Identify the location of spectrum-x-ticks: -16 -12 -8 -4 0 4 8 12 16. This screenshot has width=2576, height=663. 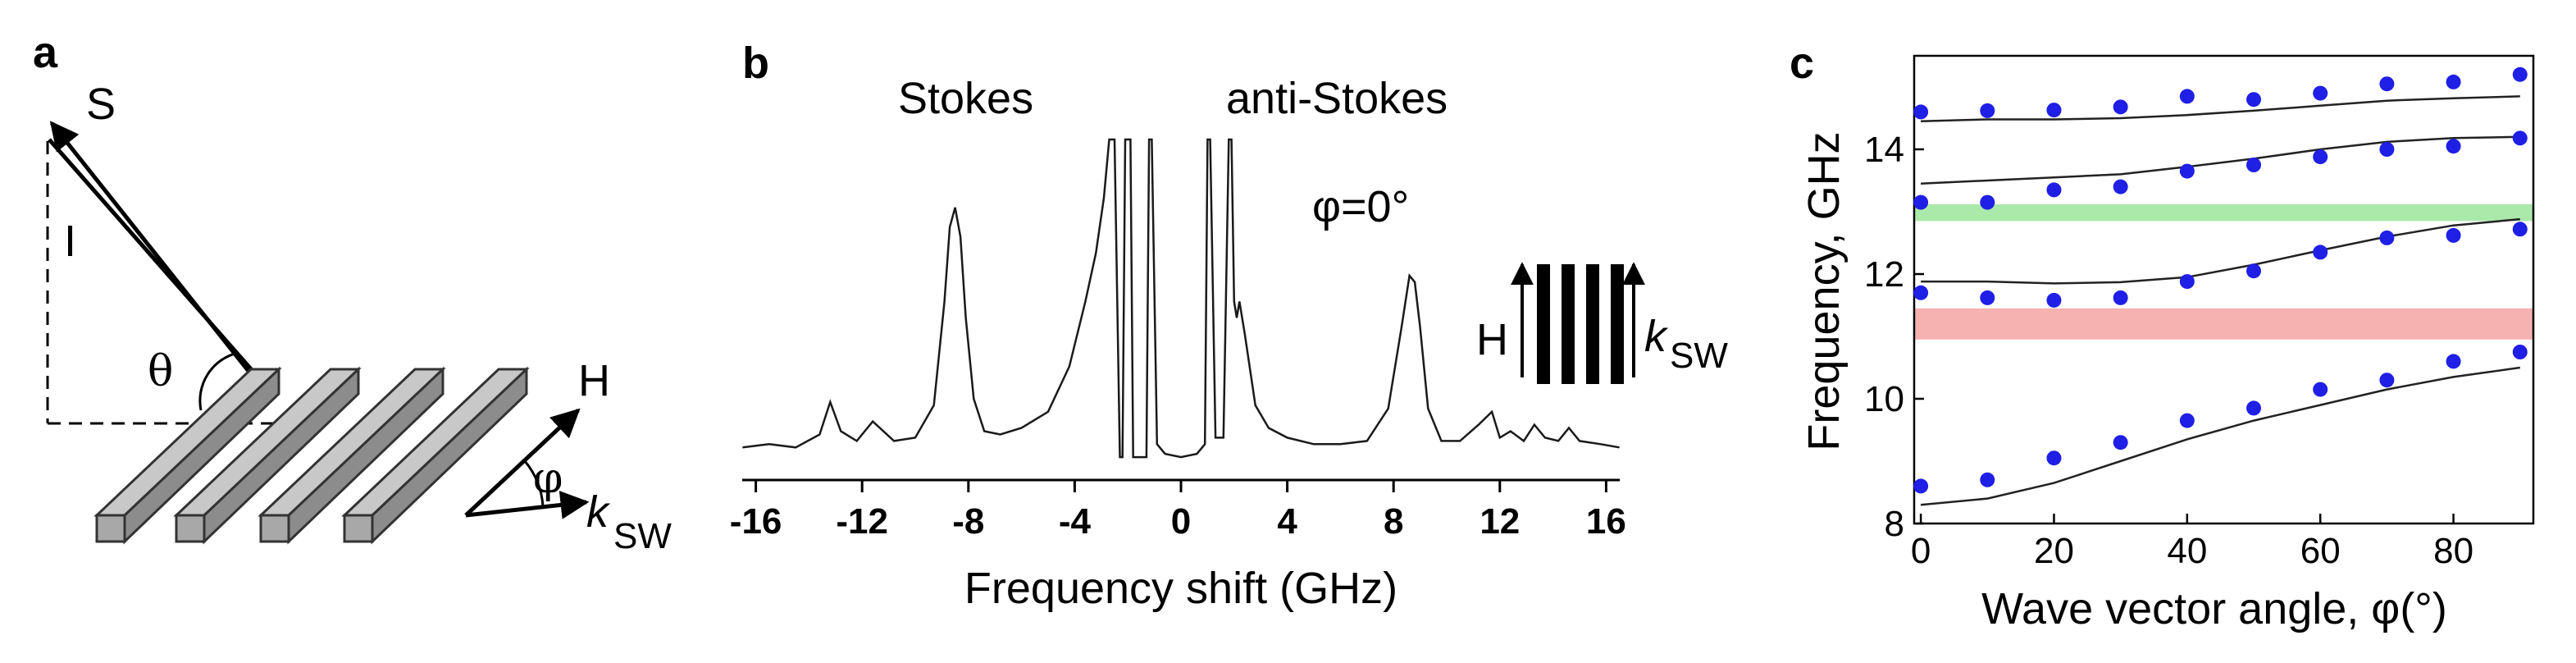
(1178, 511).